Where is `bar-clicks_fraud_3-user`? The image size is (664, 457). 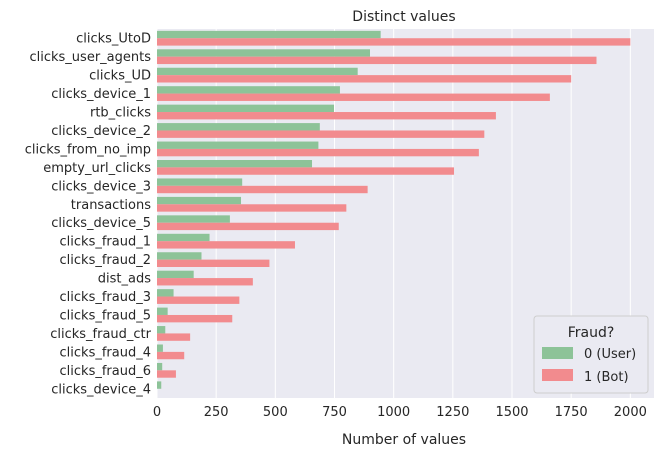 bar-clicks_fraud_3-user is located at coordinates (165, 293).